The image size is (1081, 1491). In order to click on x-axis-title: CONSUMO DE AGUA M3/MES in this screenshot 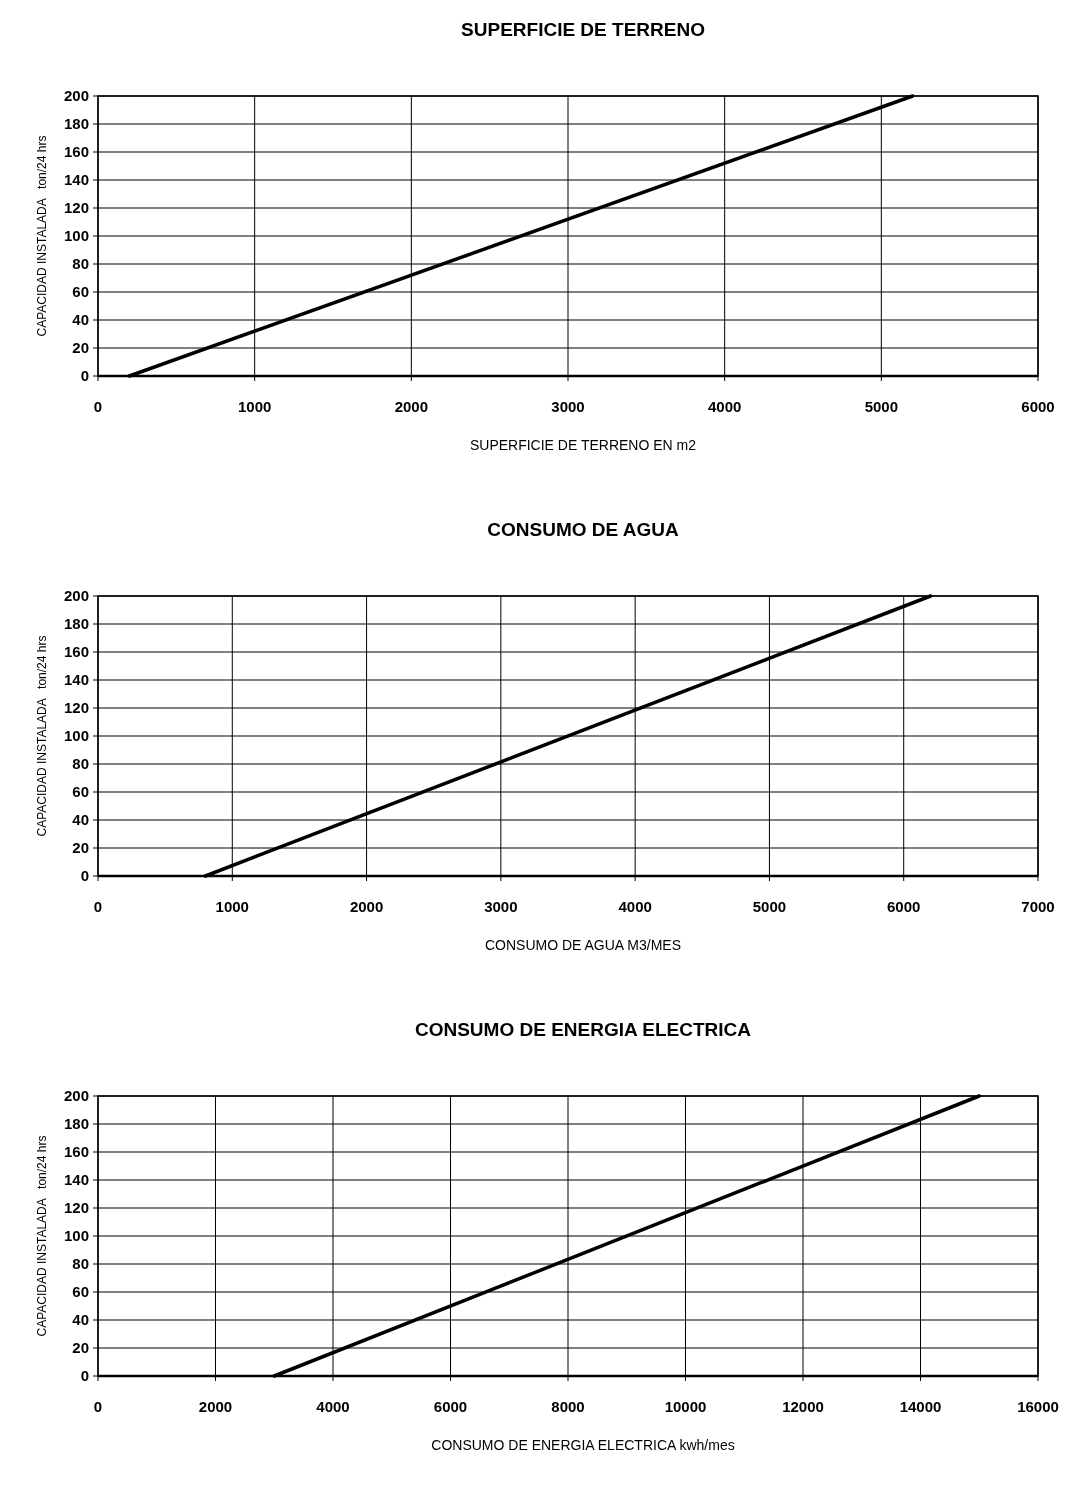, I will do `click(583, 945)`.